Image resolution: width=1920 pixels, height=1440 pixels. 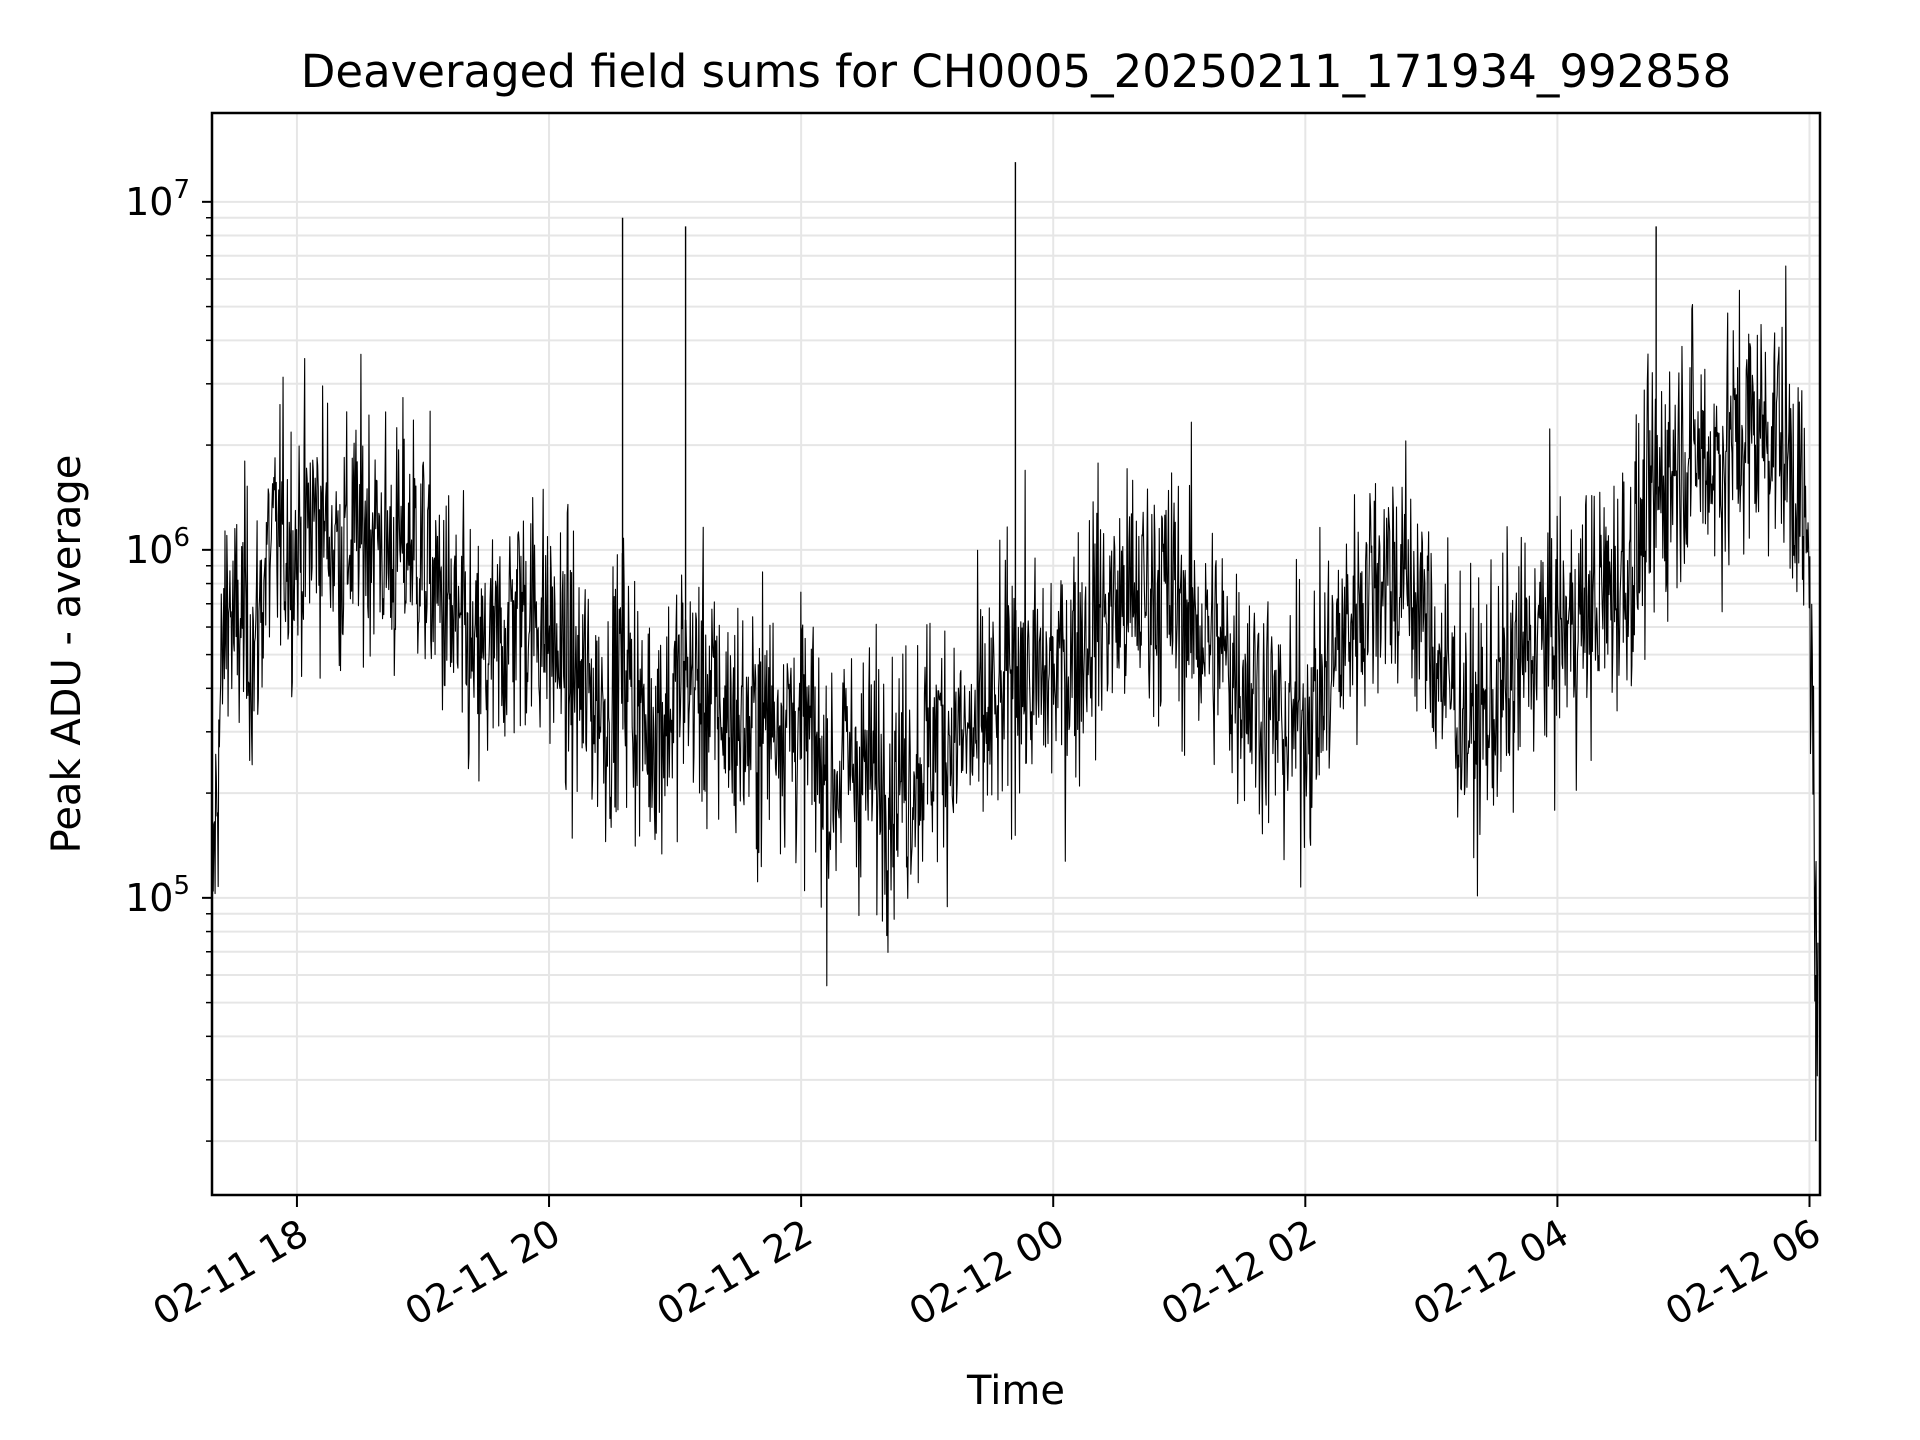 What do you see at coordinates (1015, 1391) in the screenshot?
I see `x-axis-label: Time` at bounding box center [1015, 1391].